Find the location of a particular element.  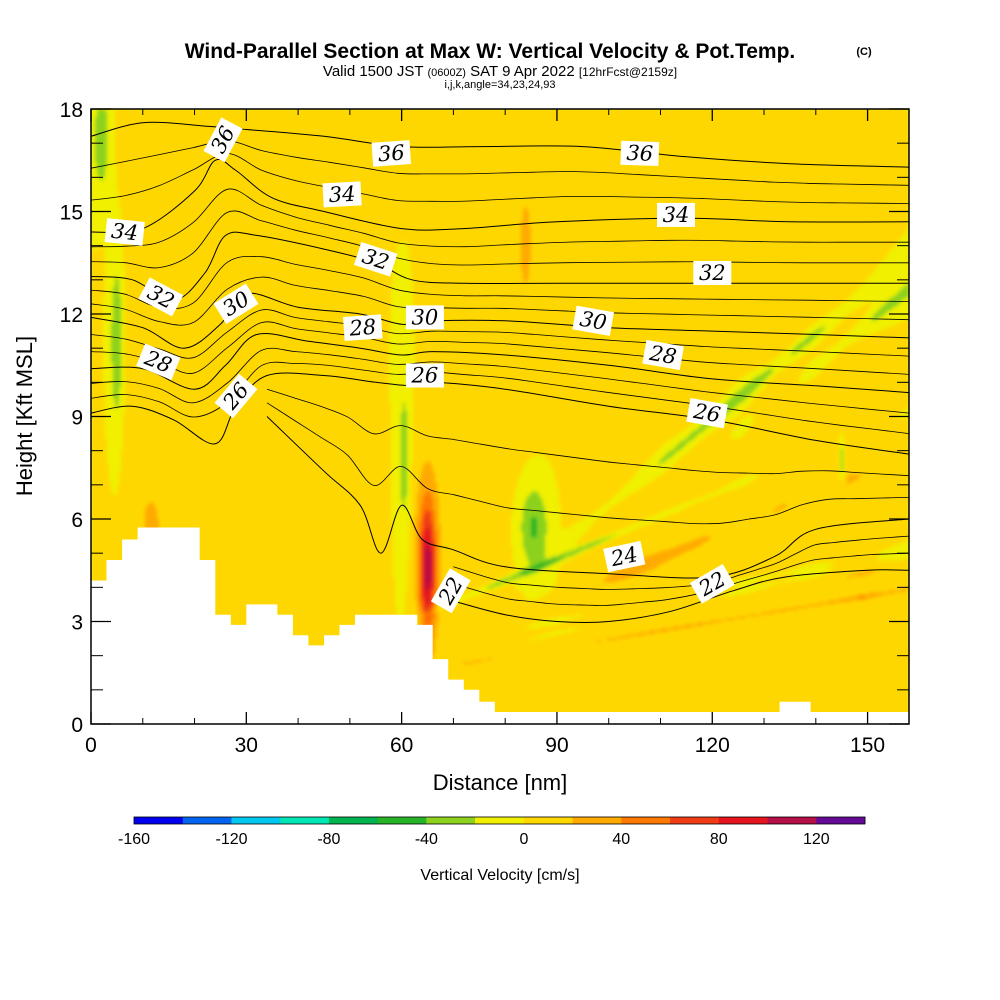

colorbar-tick-label: 80 is located at coordinates (719, 839).